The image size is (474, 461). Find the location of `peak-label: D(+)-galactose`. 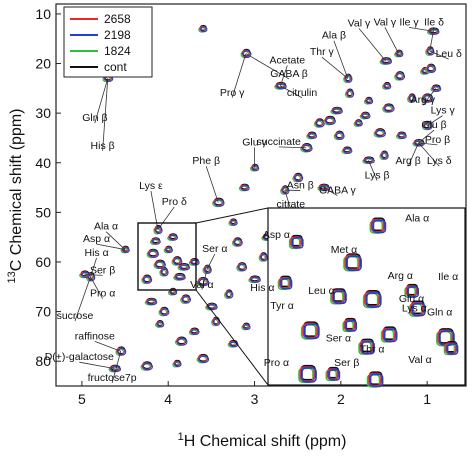

peak-label: D(+)-galactose is located at coordinates (79, 357).